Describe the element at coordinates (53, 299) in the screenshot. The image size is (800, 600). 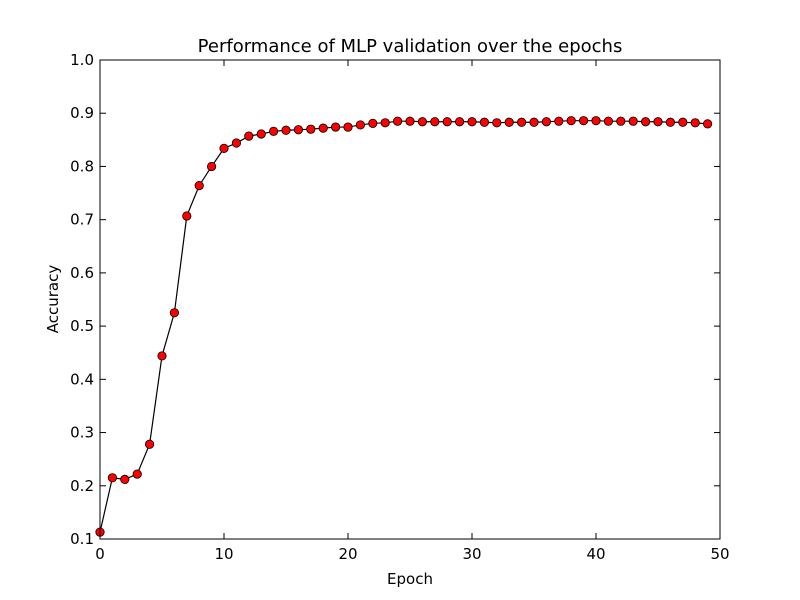
I see `y-axis-label: Accuracy` at that location.